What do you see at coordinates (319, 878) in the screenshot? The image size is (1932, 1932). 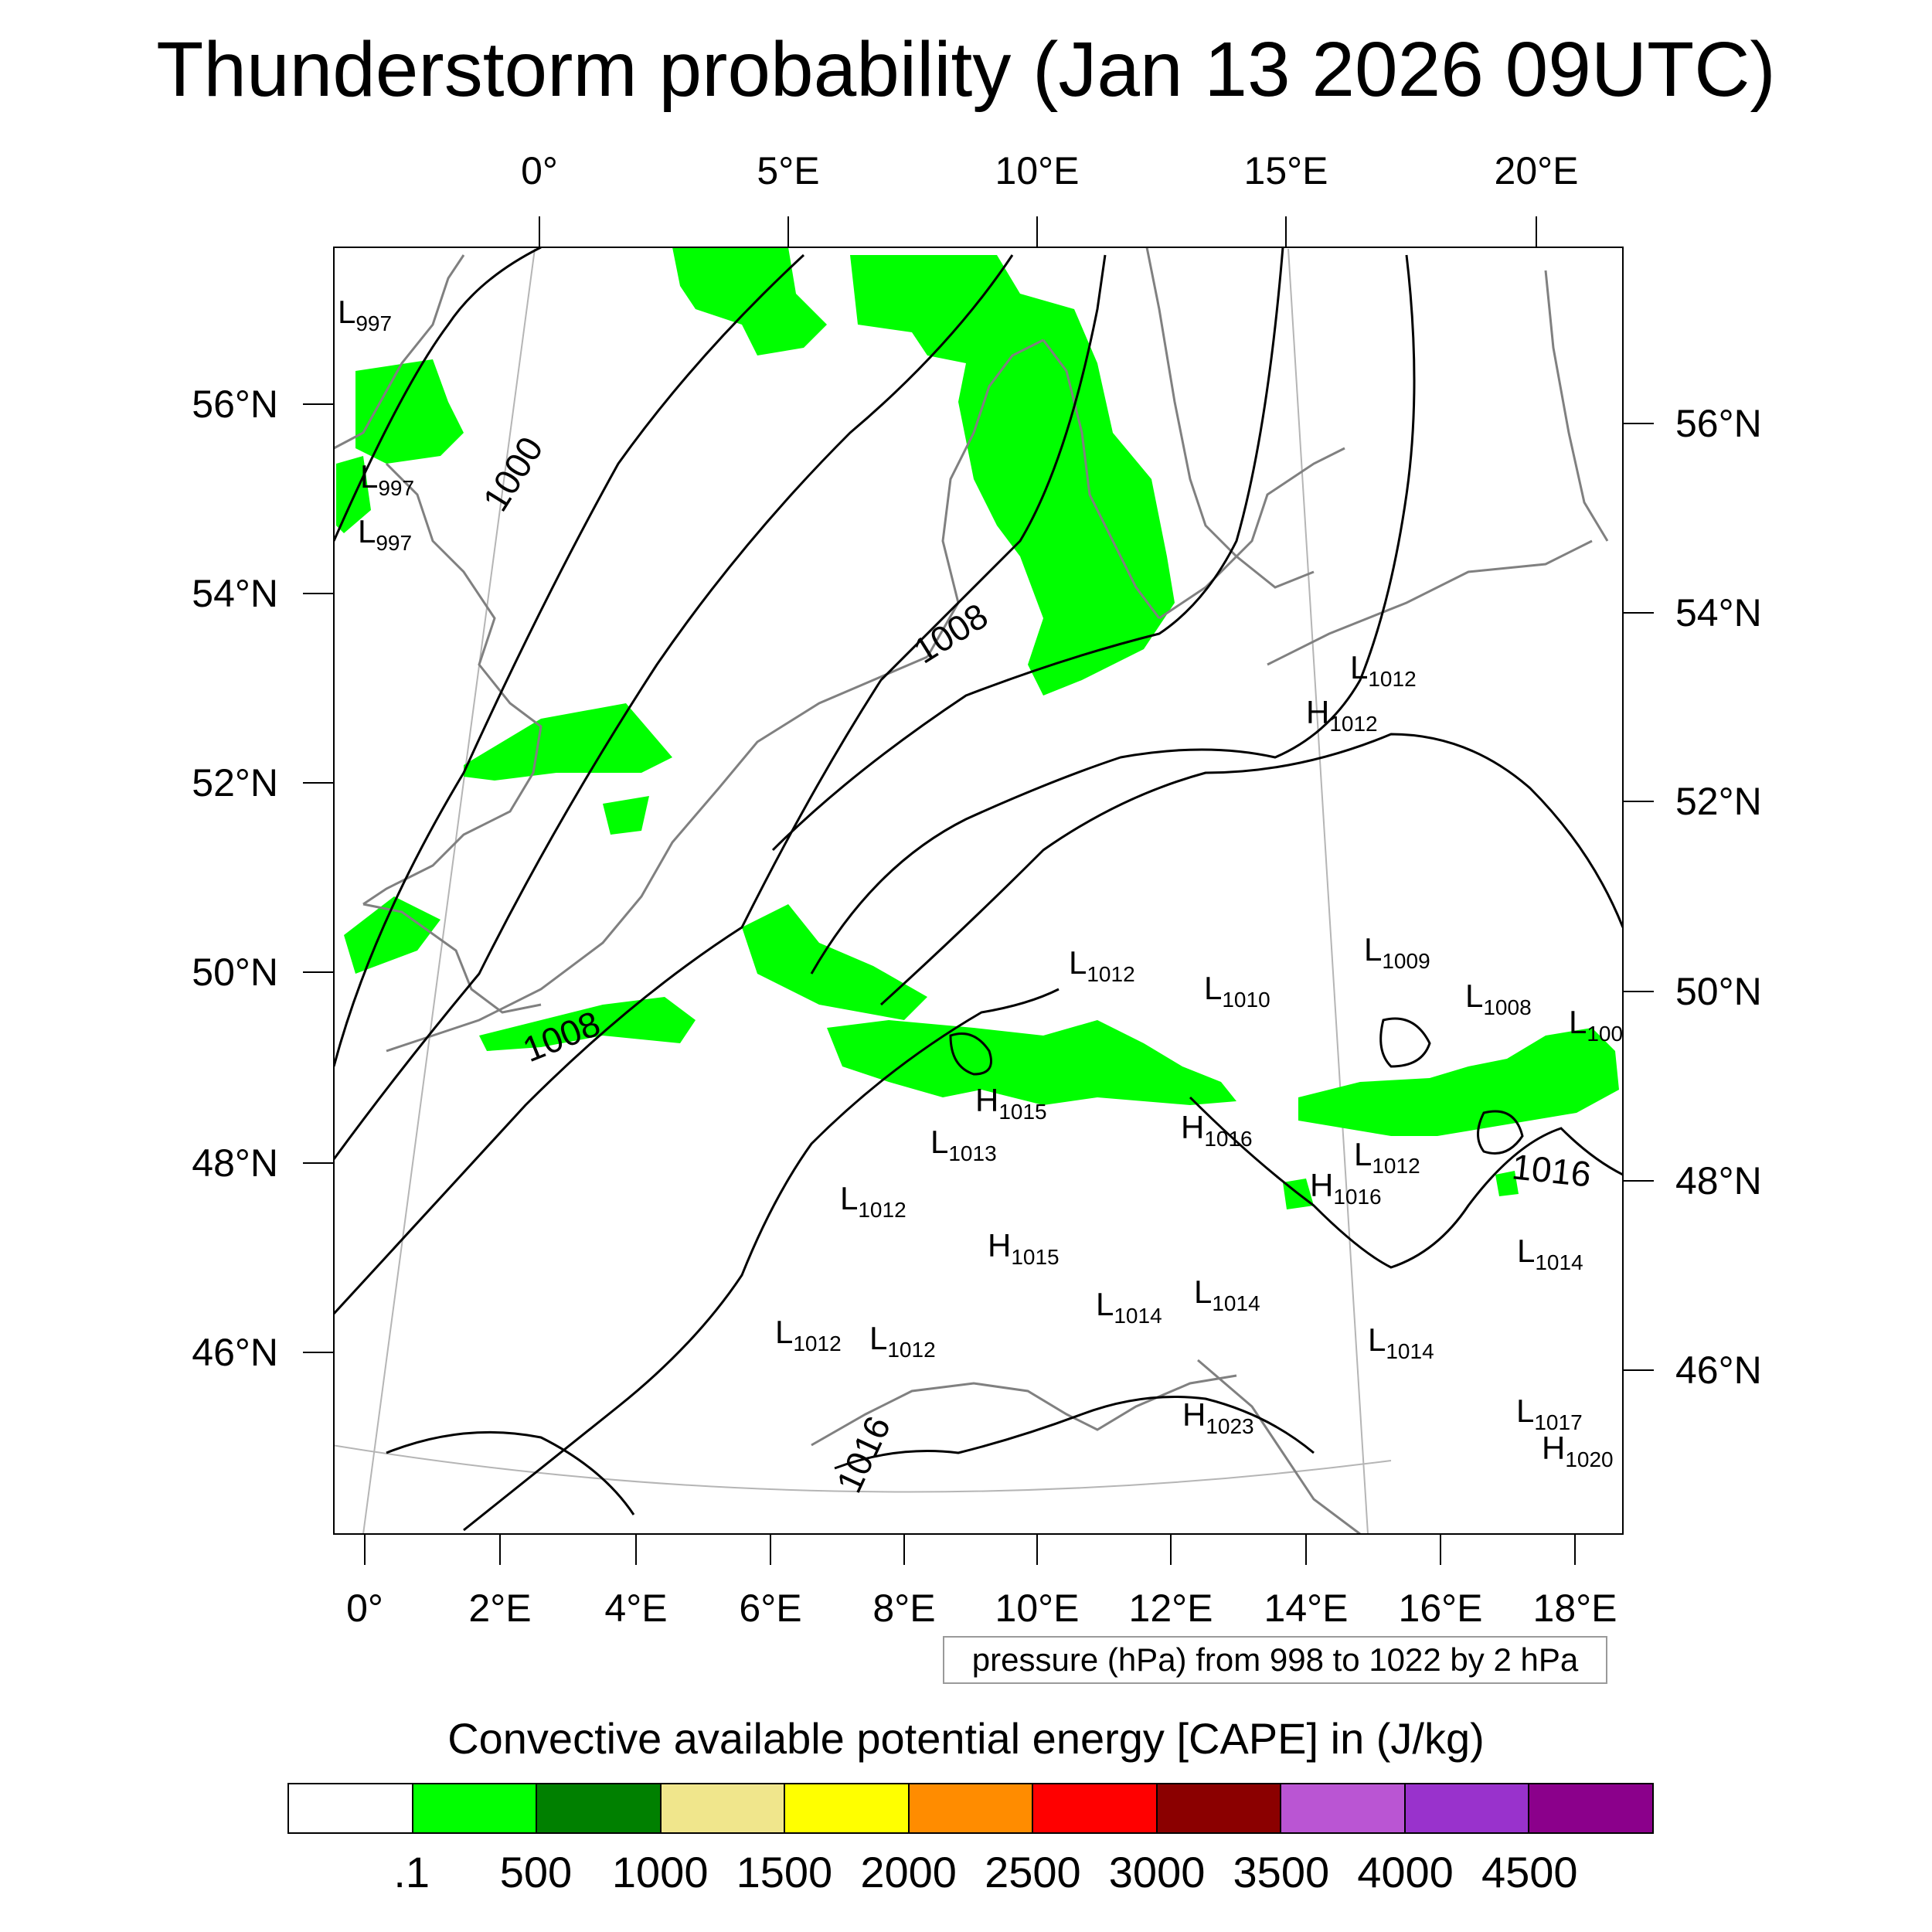 I see `left-ticks` at bounding box center [319, 878].